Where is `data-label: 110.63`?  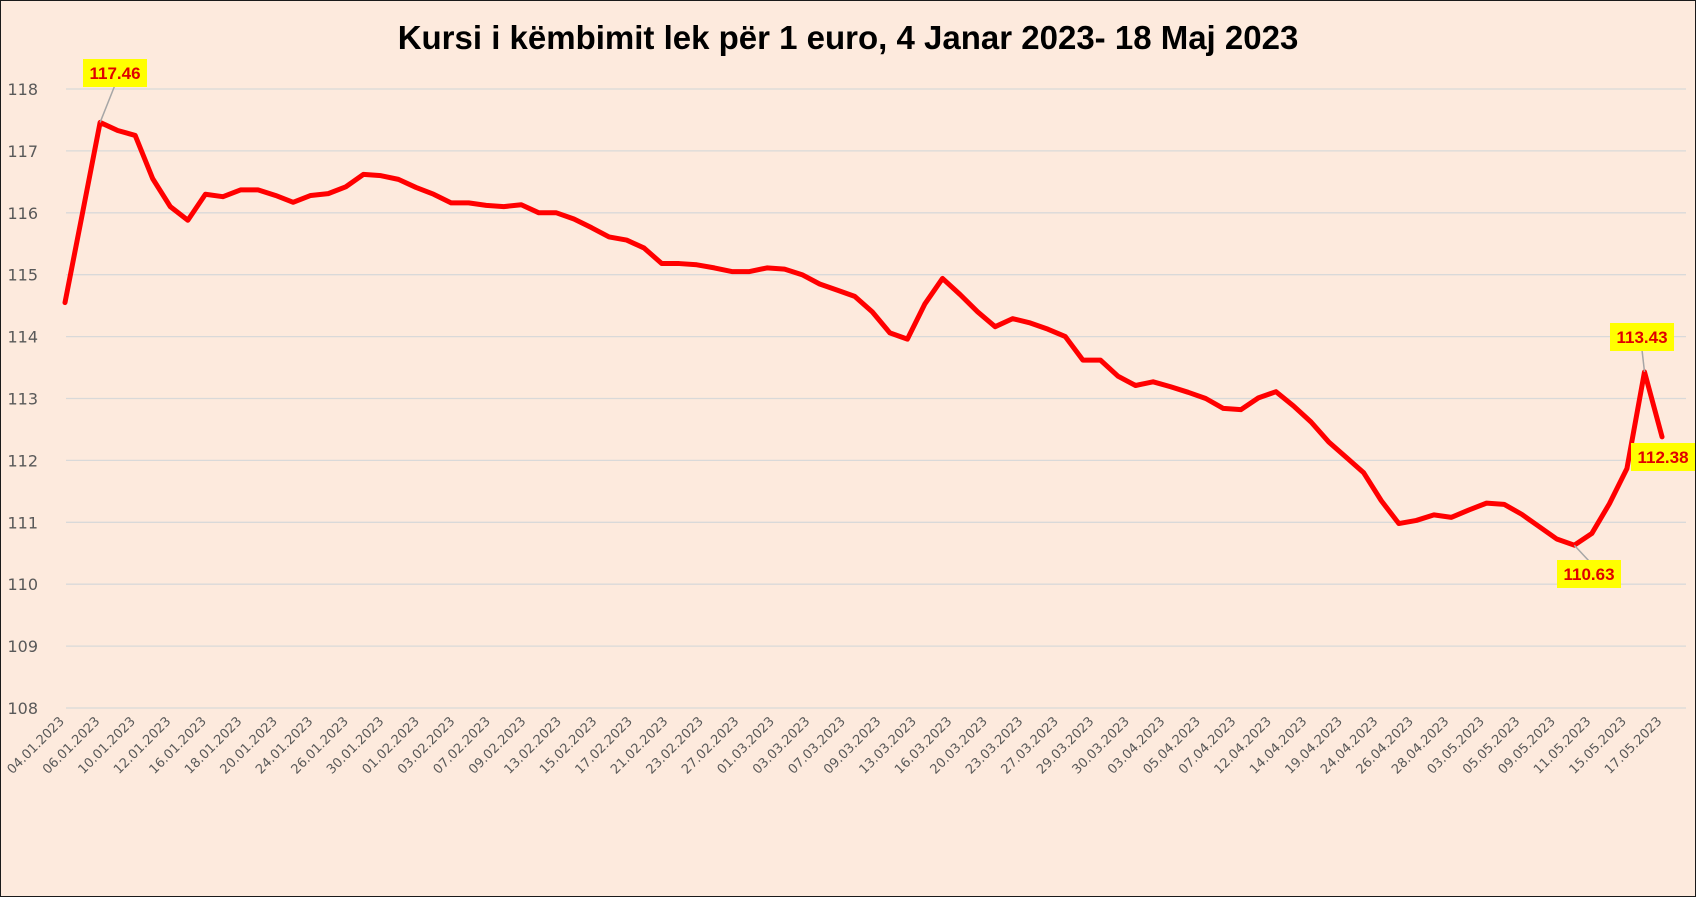 data-label: 110.63 is located at coordinates (1588, 574).